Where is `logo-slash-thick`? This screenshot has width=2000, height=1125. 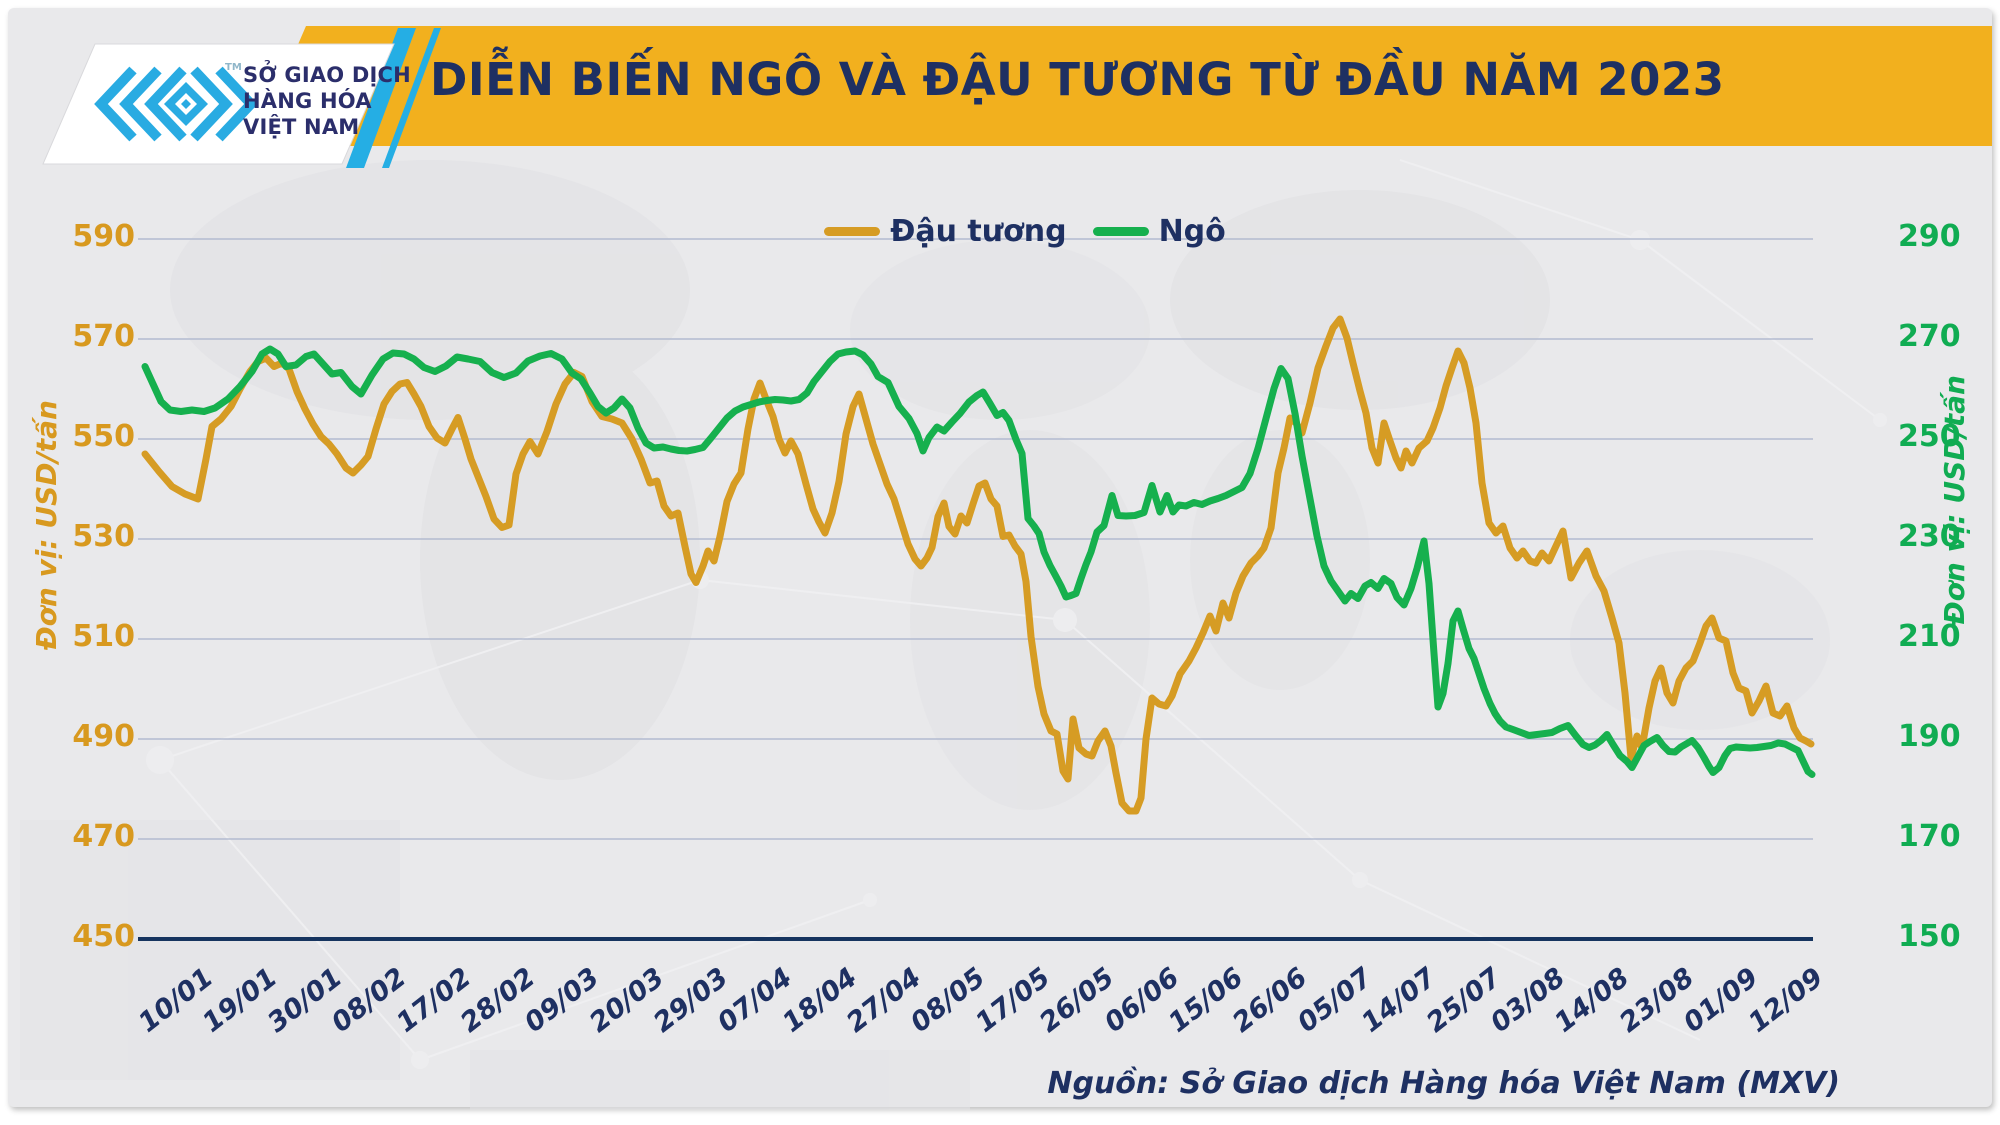 logo-slash-thick is located at coordinates (381, 98).